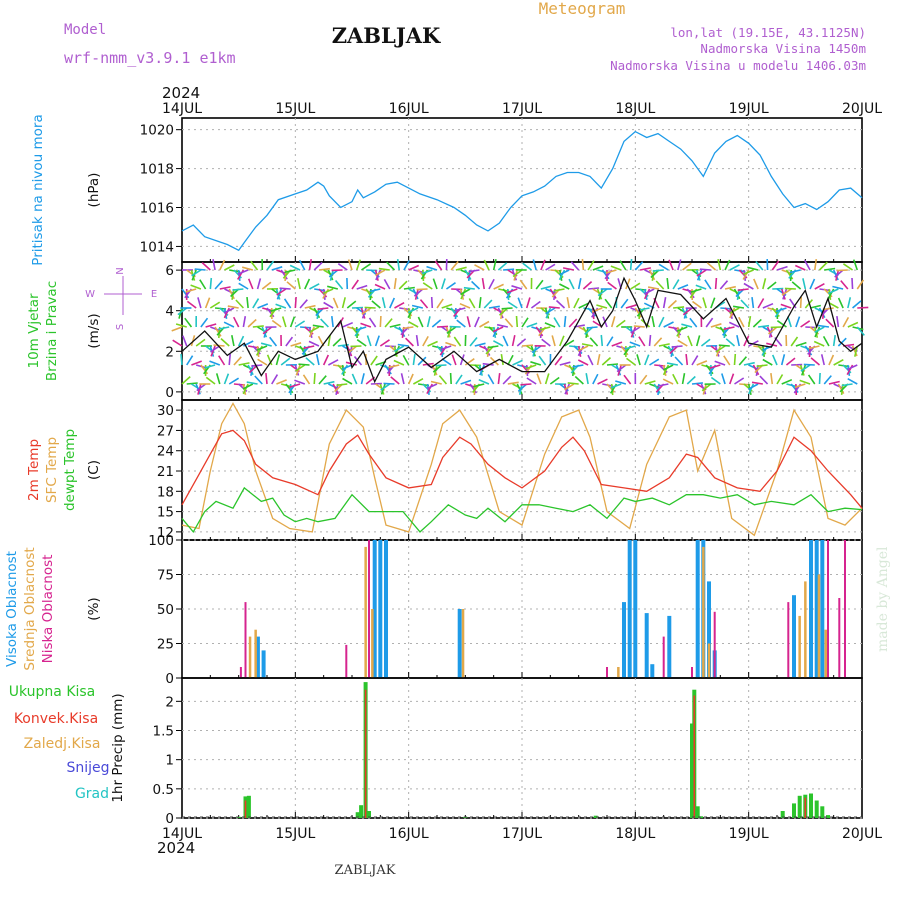 The width and height of the screenshot is (900, 900). I want to click on y-tick-label: 1, so click(169, 761).